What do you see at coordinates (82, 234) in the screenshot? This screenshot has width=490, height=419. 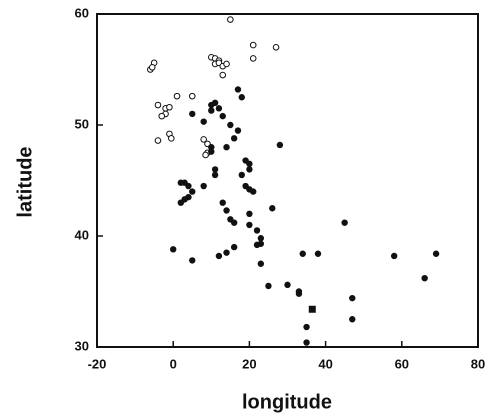 I see `y-tick-label: 40` at bounding box center [82, 234].